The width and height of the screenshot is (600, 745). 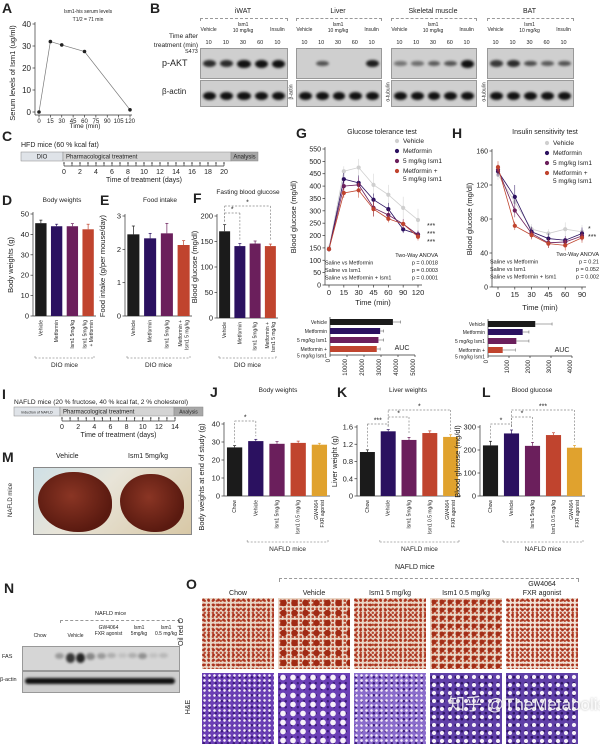 What do you see at coordinates (338, 28) in the screenshot?
I see `treatment-group-label: Ism1 10 mg/kg` at bounding box center [338, 28].